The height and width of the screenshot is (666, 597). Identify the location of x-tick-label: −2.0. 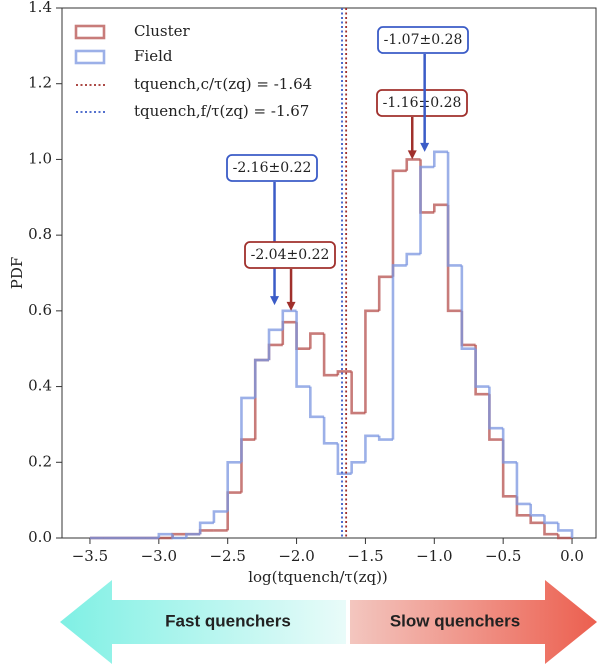
(296, 556).